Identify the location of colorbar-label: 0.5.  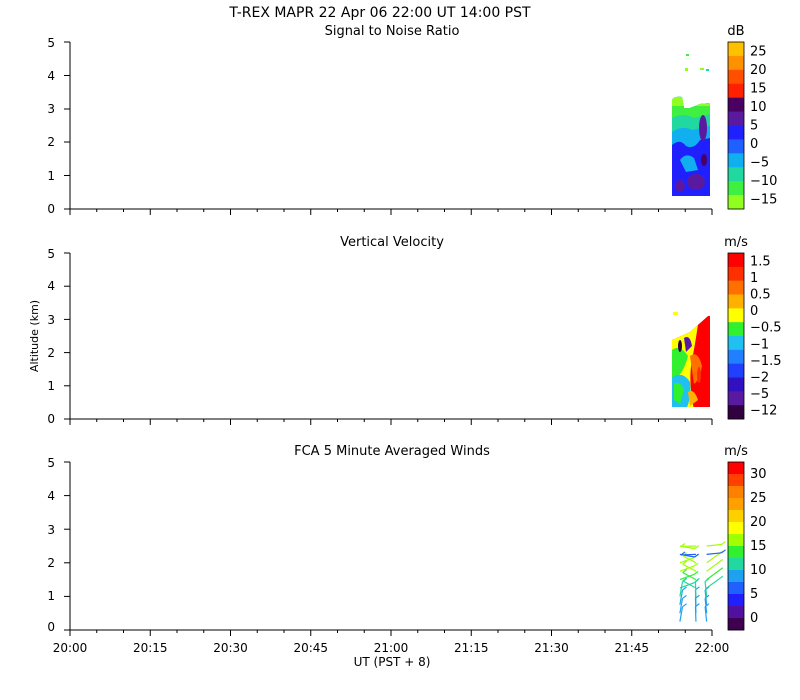
(760, 295).